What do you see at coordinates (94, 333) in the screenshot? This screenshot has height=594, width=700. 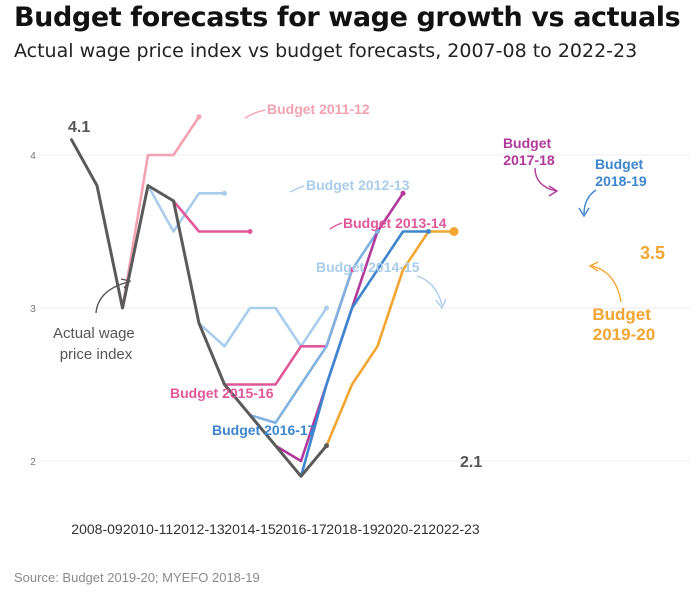 I see `label-actual-wage-line1: Actual wage` at bounding box center [94, 333].